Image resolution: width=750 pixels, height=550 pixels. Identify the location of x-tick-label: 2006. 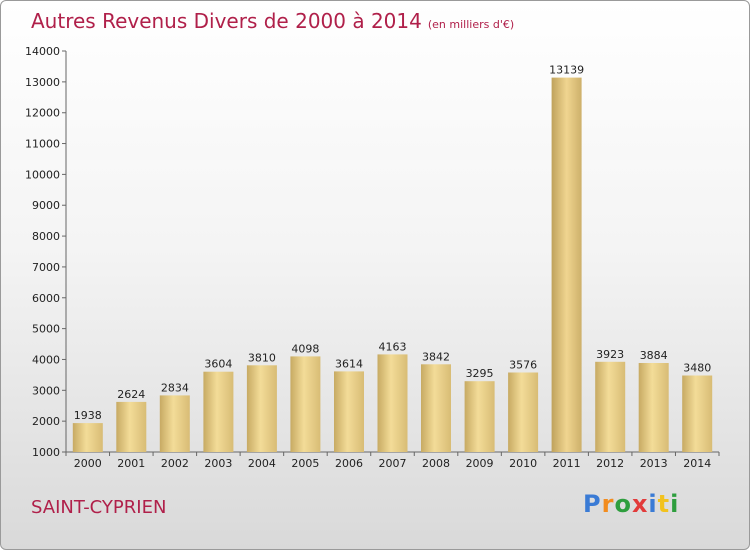
(349, 463).